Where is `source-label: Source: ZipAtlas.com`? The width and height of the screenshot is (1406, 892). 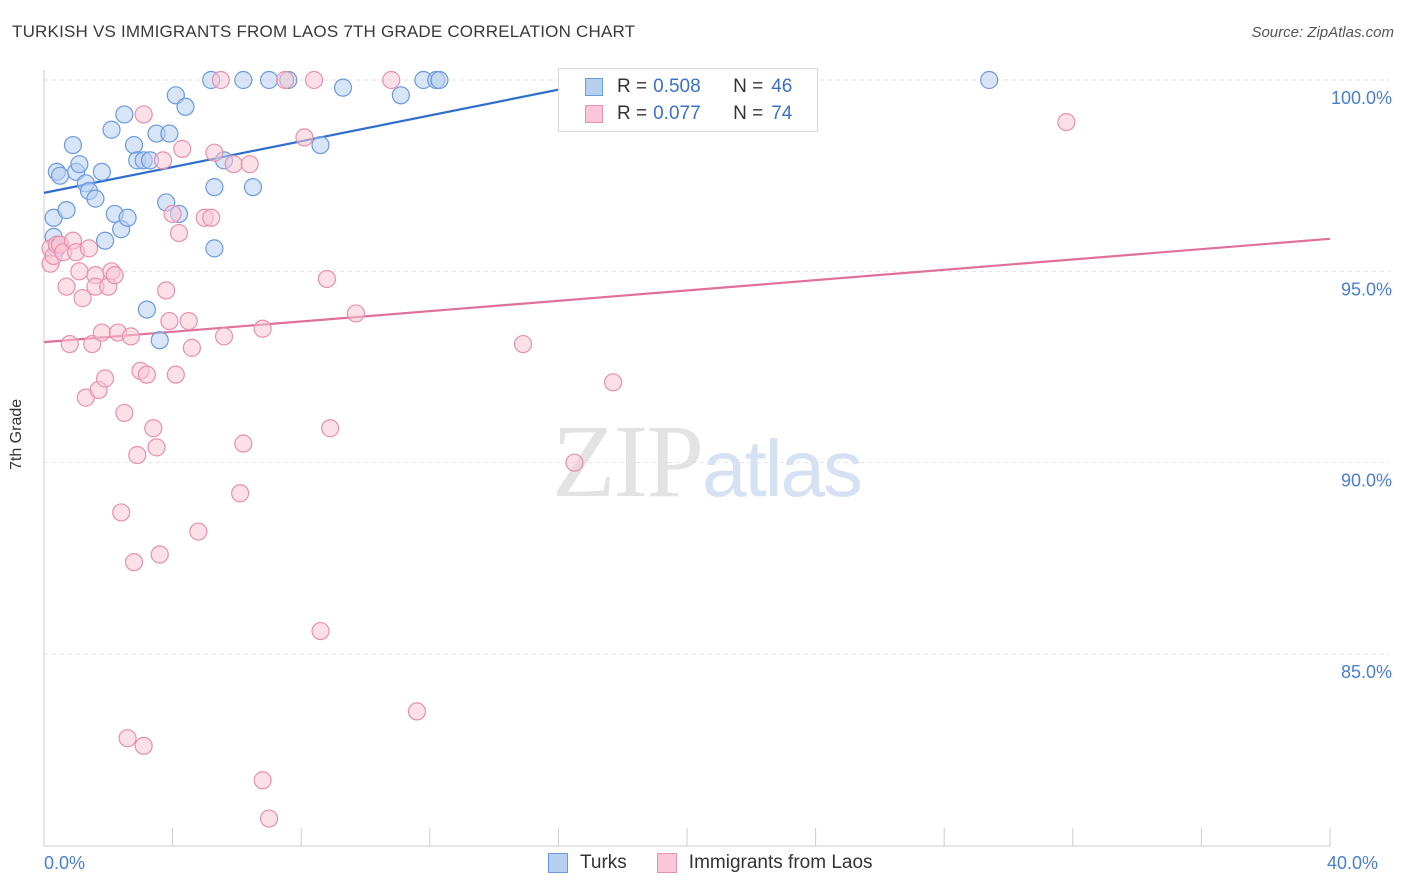
source-label: Source: ZipAtlas.com is located at coordinates (1322, 32).